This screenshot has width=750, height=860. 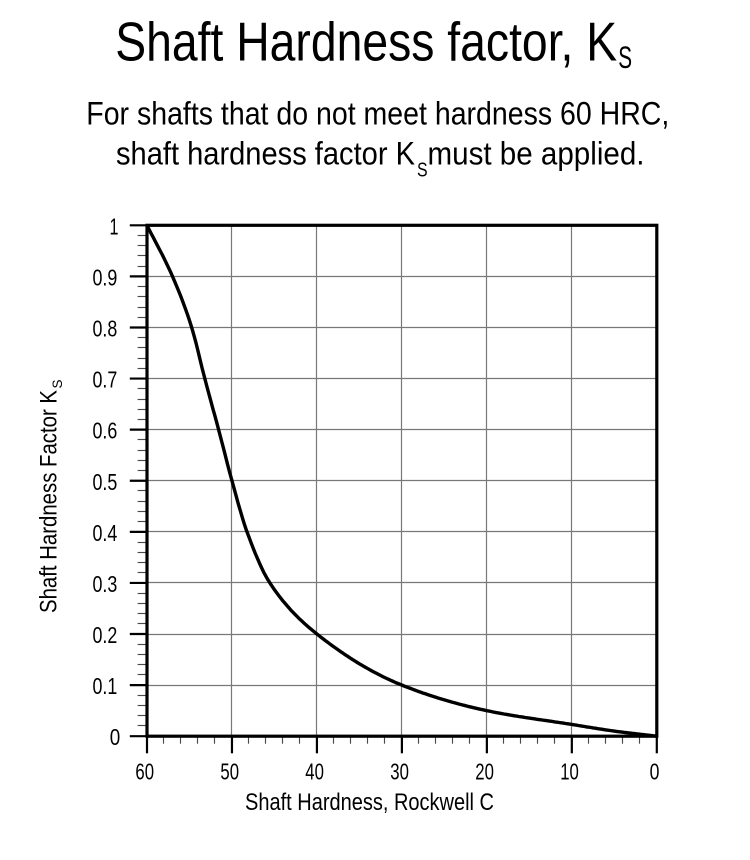 What do you see at coordinates (484, 772) in the screenshot?
I see `svg-text: 20` at bounding box center [484, 772].